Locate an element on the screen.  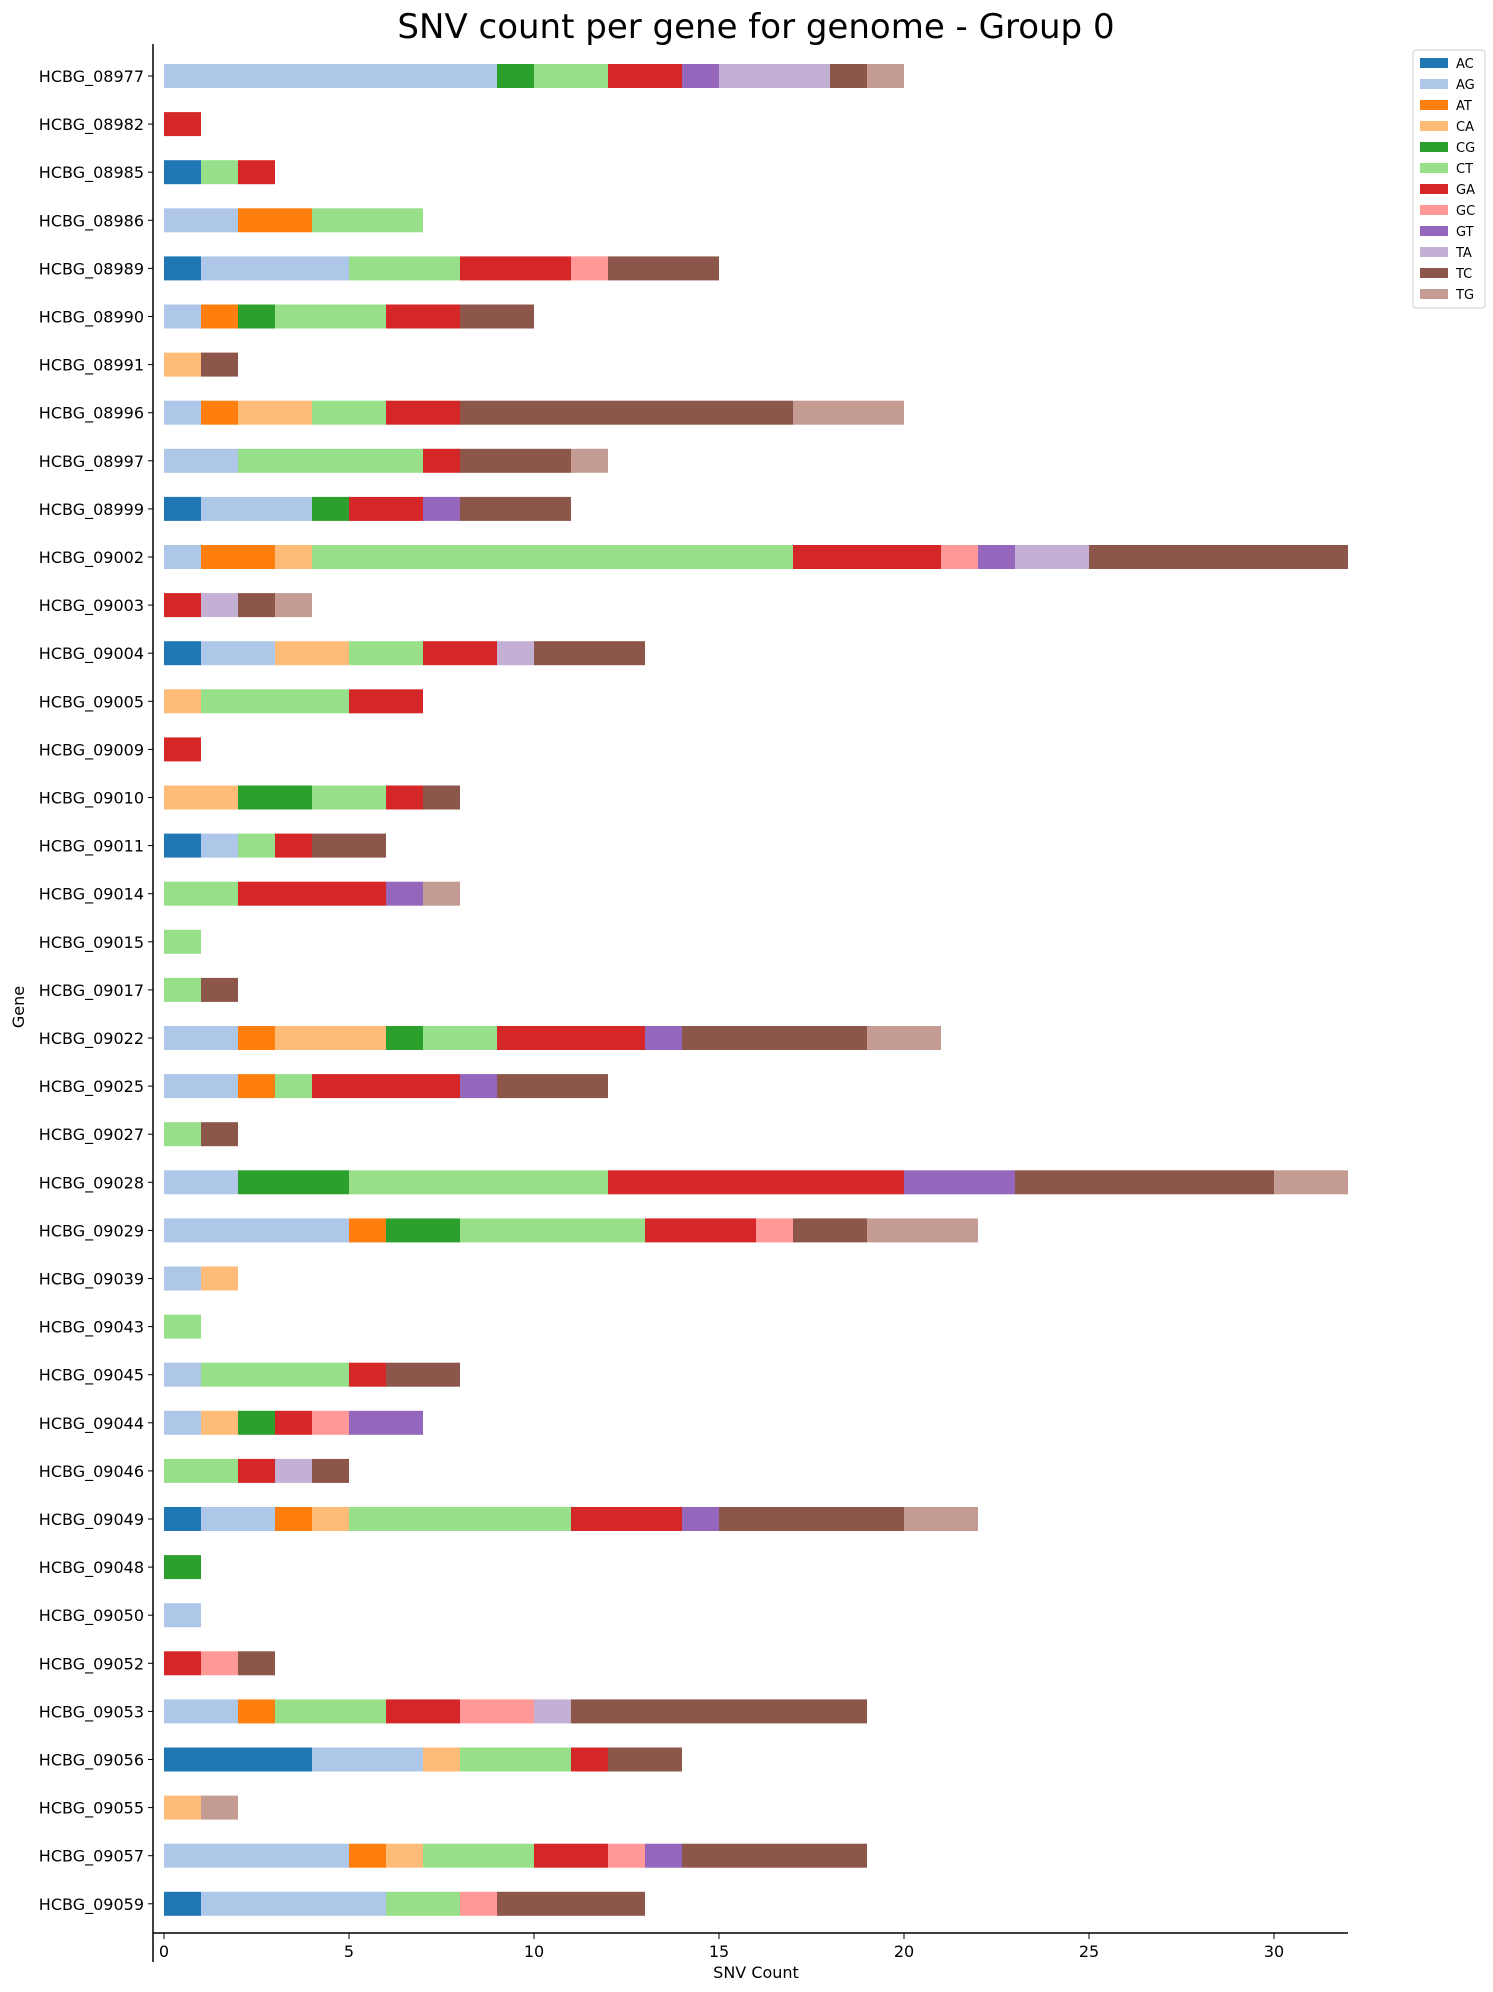
y-tick-label: HCBG_09055 is located at coordinates (91, 1809).